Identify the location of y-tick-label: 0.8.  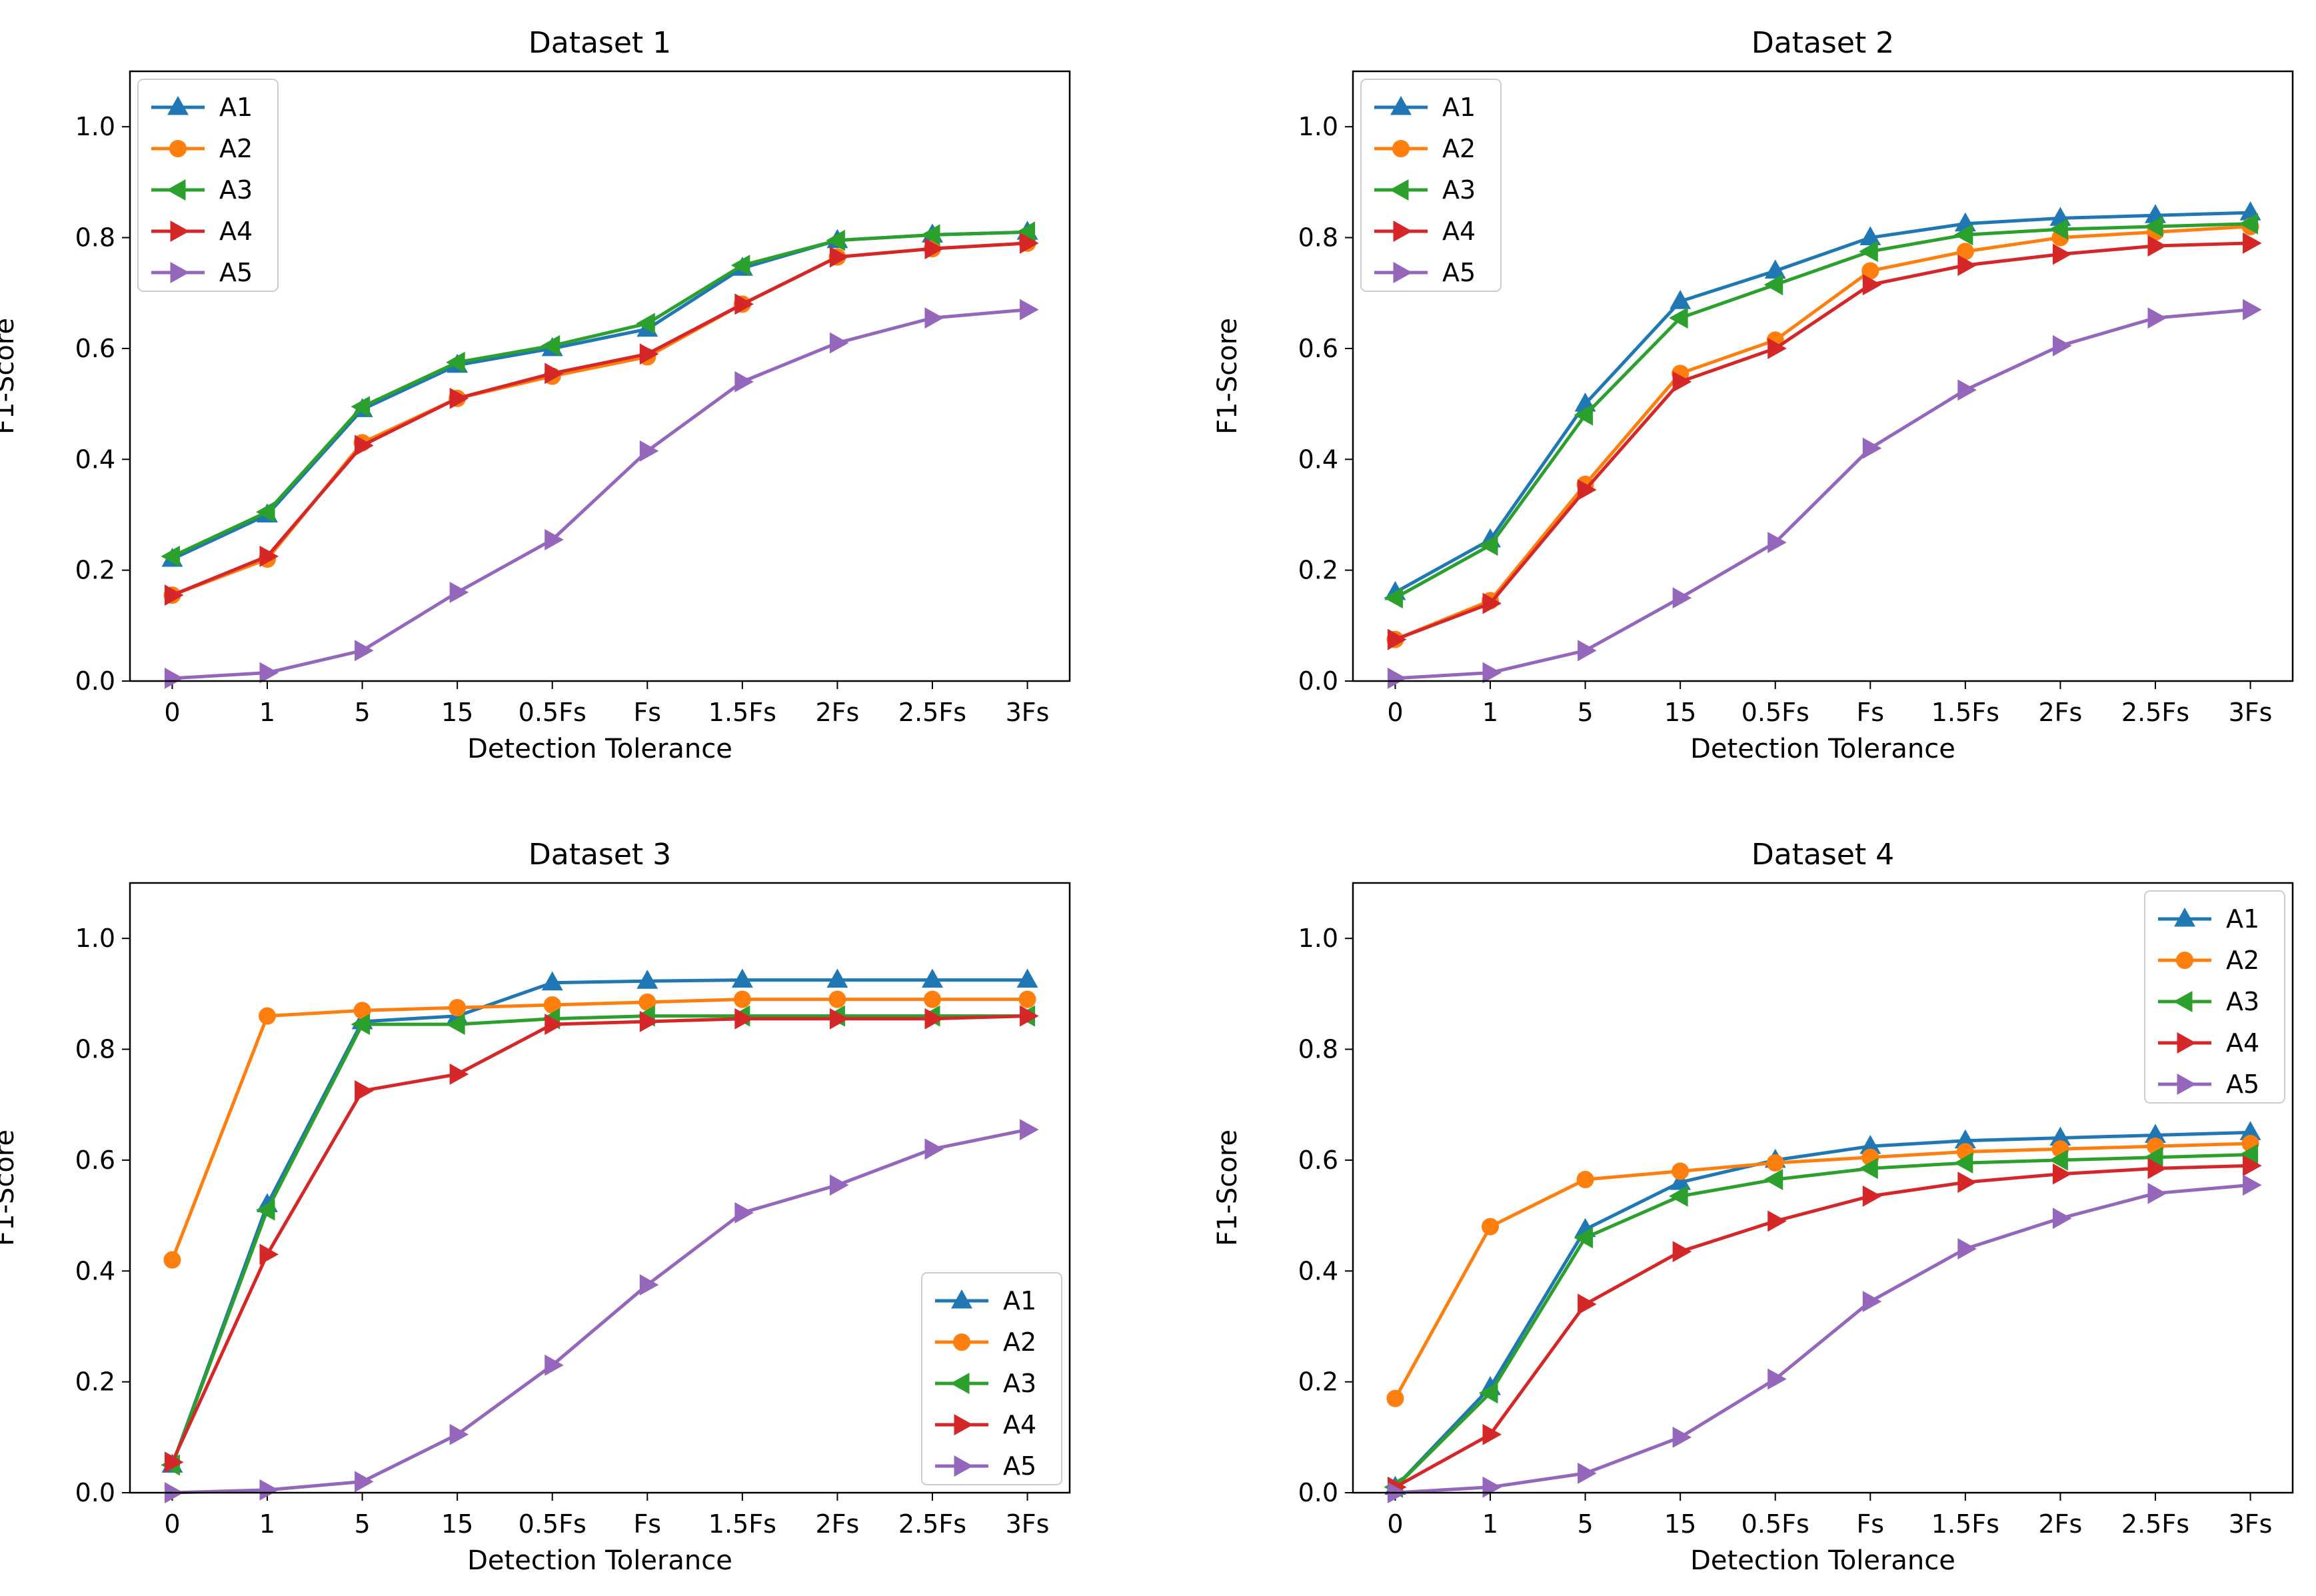
(1318, 1049).